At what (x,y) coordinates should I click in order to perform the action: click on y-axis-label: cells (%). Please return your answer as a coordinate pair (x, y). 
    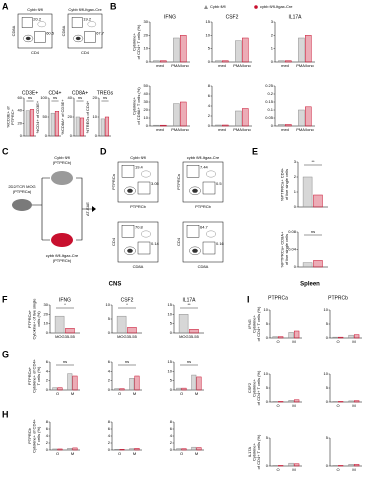
    Looking at the image, I should click on (38, 319).